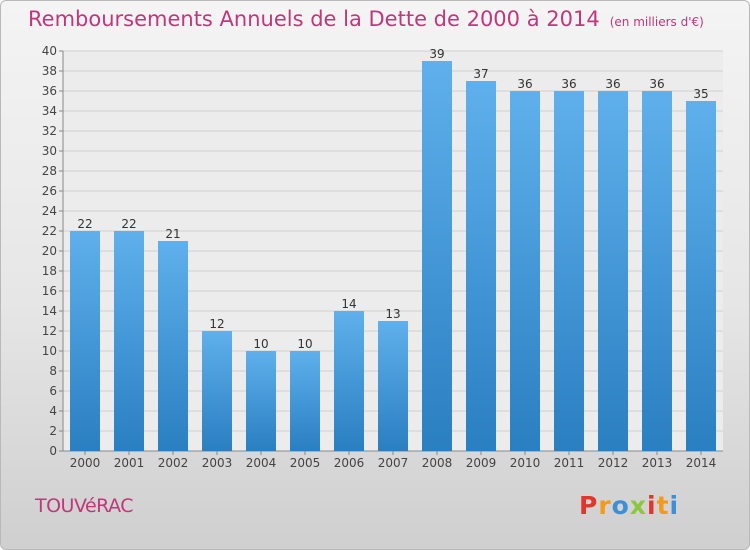 This screenshot has width=750, height=550. I want to click on y-tick-label: 34, so click(49, 111).